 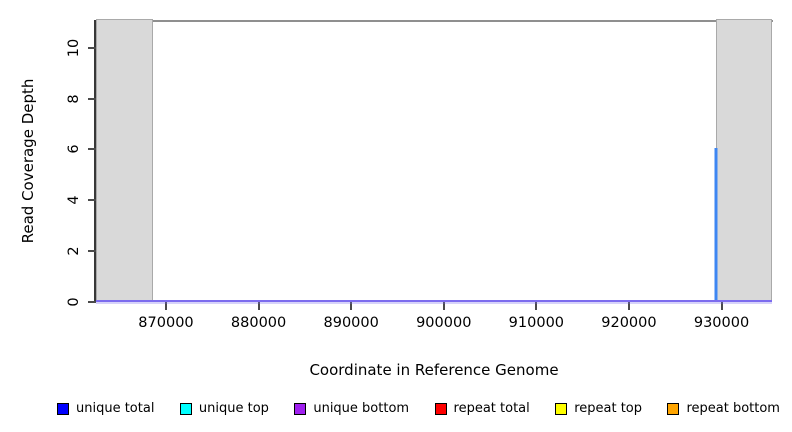 What do you see at coordinates (361, 408) in the screenshot?
I see `legend-label: unique bottom` at bounding box center [361, 408].